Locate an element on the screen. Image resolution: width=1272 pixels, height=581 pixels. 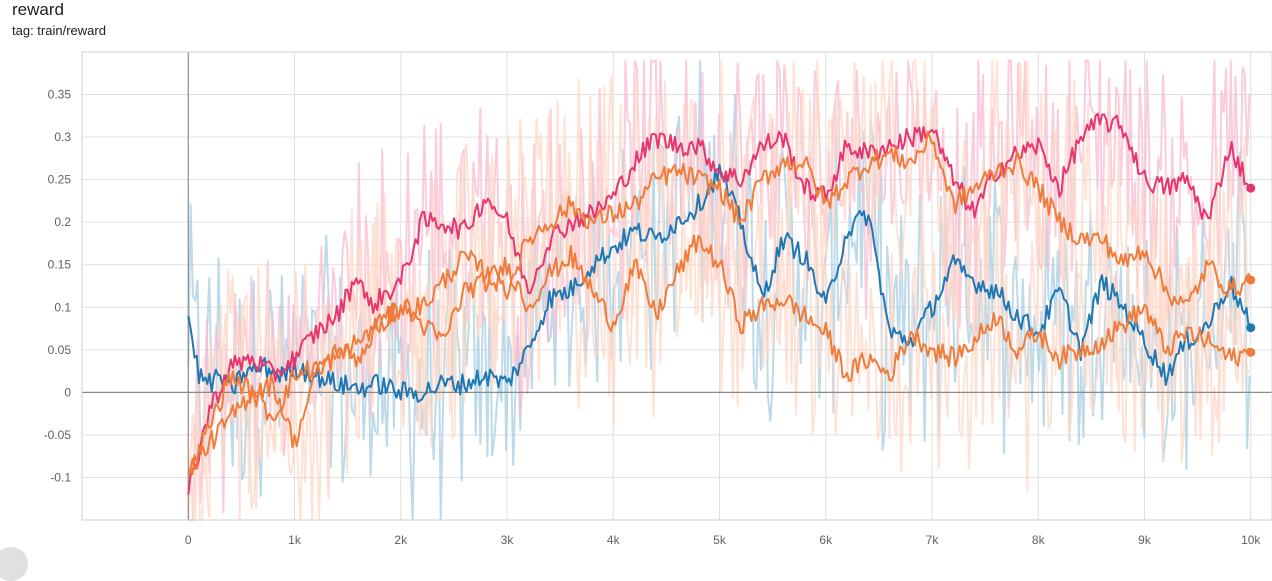
x-tick-label: 1k is located at coordinates (295, 540).